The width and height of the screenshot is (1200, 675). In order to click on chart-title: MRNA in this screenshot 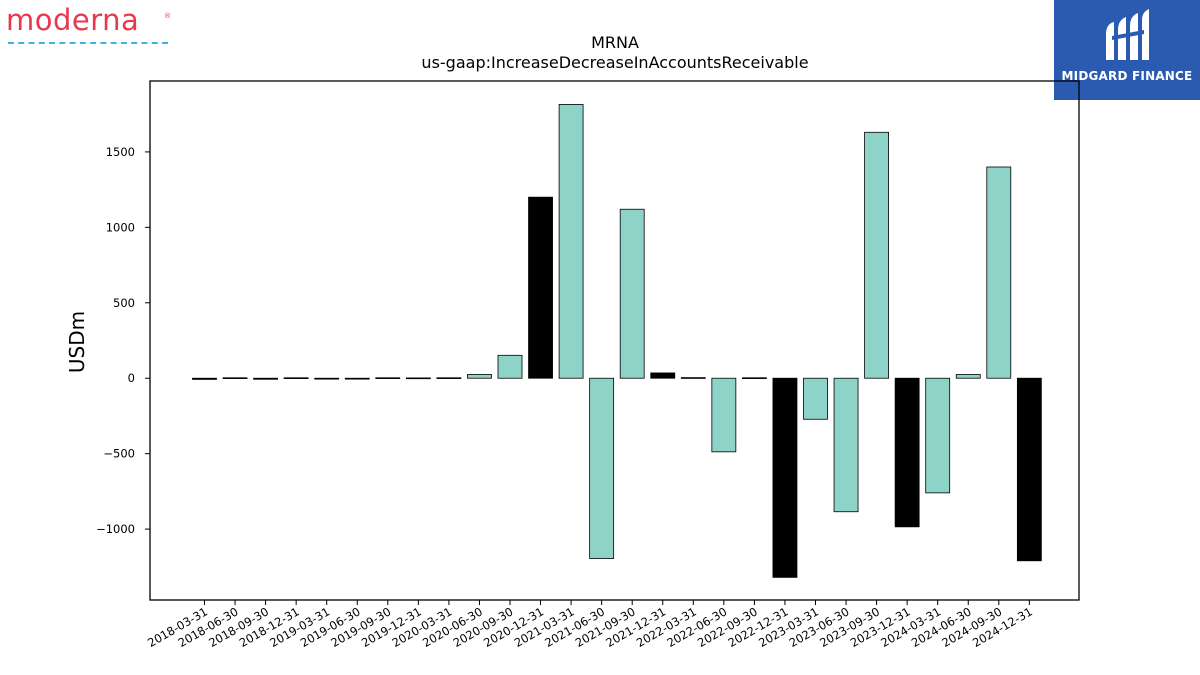, I will do `click(615, 42)`.